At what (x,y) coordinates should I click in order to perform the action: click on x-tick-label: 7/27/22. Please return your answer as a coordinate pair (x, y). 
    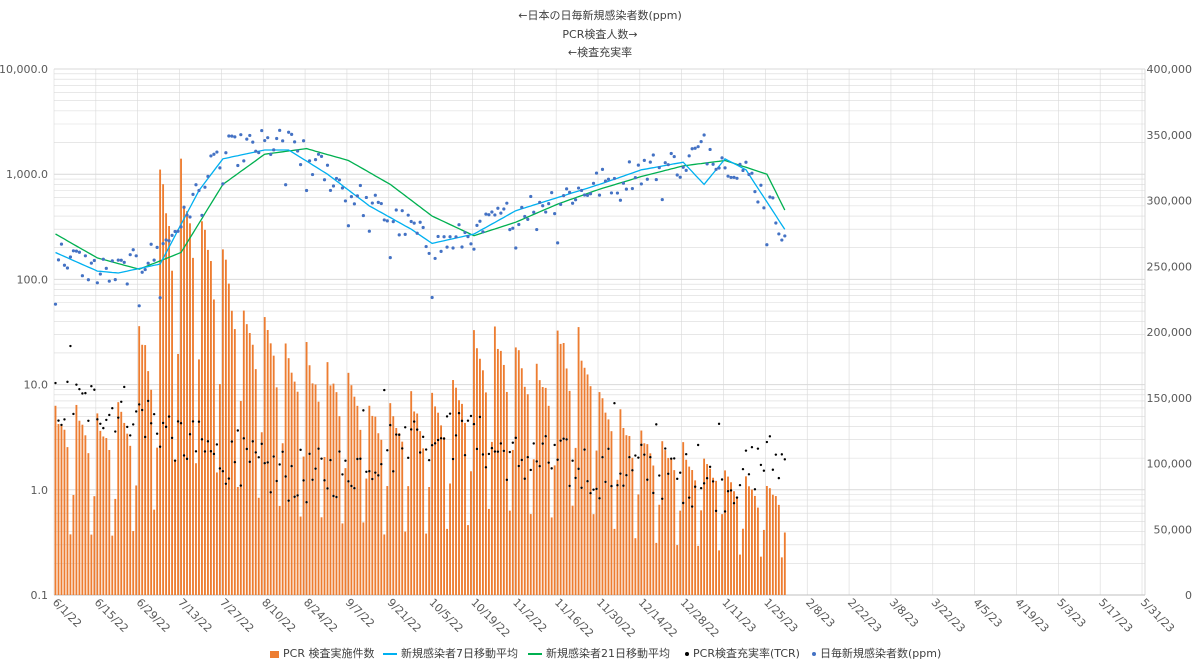
    Looking at the image, I should click on (236, 615).